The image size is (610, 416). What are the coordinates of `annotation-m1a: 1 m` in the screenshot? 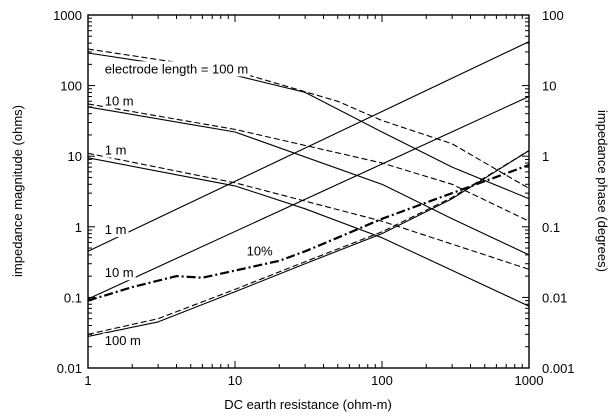 It's located at (116, 150).